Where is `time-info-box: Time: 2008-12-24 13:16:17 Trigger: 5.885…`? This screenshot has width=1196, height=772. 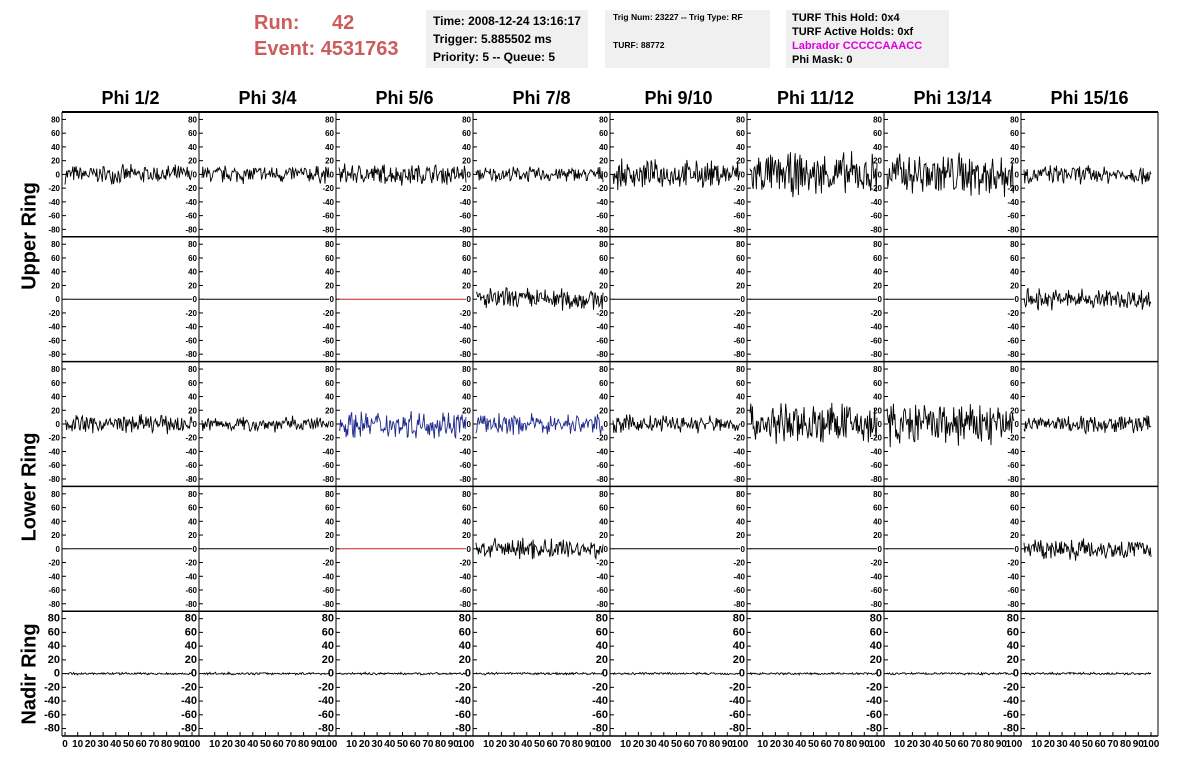 time-info-box: Time: 2008-12-24 13:16:17 Trigger: 5.885… is located at coordinates (507, 39).